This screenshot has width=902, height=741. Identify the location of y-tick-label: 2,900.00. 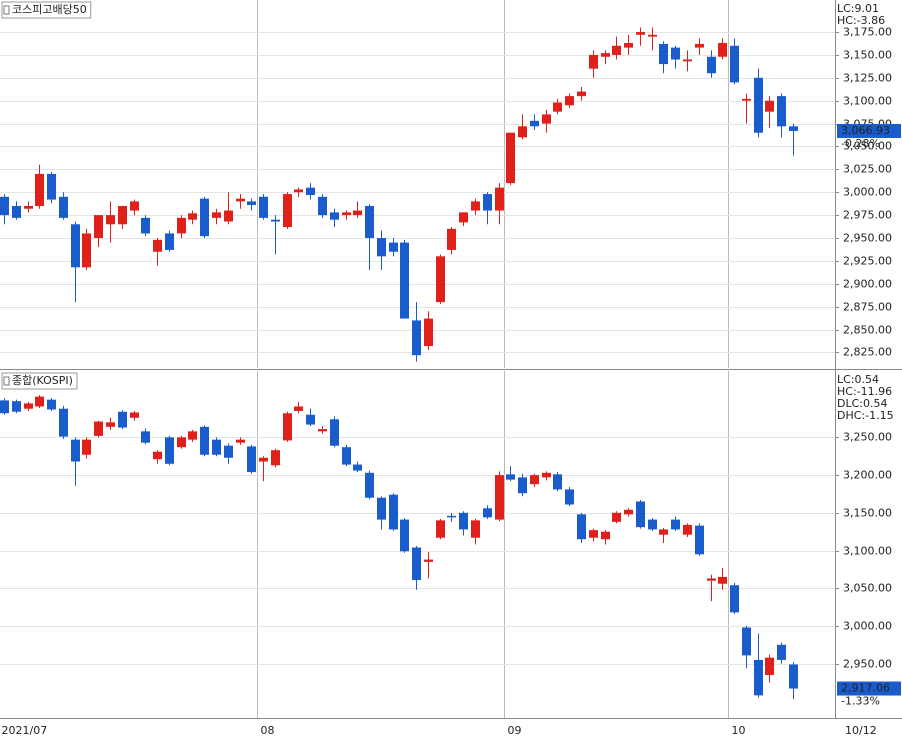
(867, 284).